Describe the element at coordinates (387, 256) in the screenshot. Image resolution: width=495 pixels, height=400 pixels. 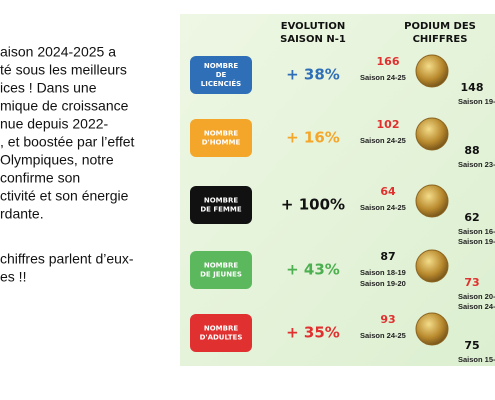
I see `podium-value: 87` at that location.